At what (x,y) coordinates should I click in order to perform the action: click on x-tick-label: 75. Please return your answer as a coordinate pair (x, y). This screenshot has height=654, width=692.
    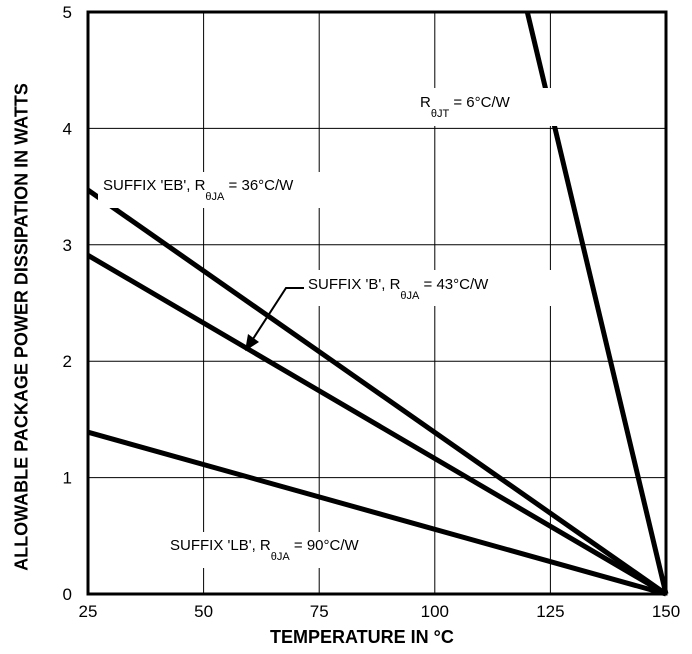
    Looking at the image, I should click on (319, 611).